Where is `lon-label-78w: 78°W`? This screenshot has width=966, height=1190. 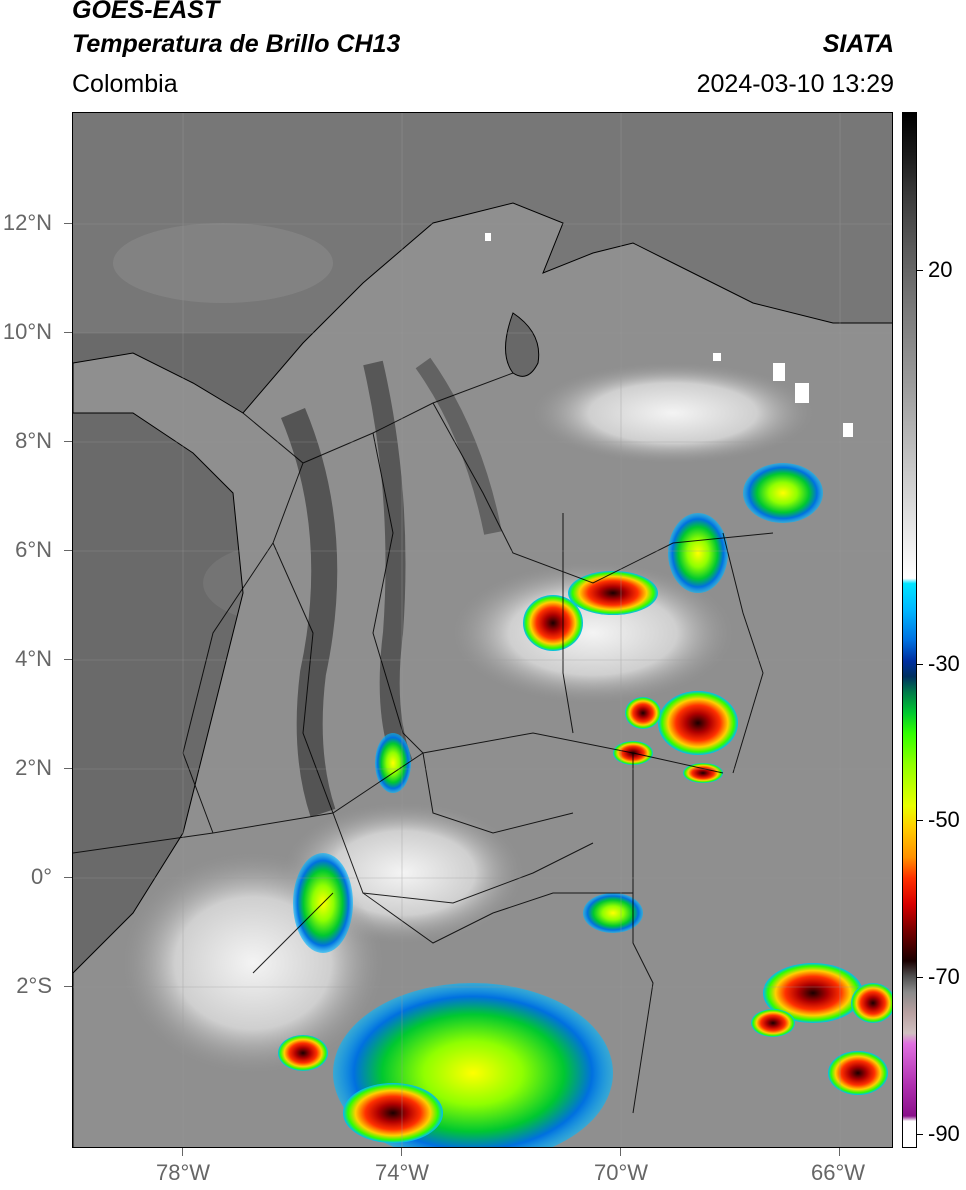 lon-label-78w: 78°W is located at coordinates (183, 1172).